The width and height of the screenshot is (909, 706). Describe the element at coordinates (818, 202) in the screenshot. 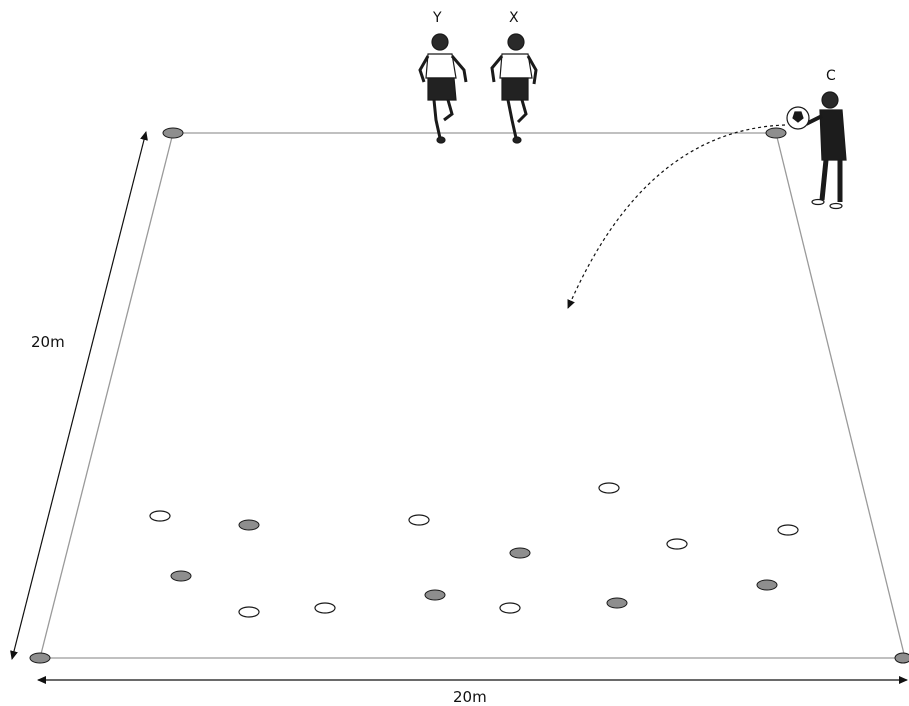

I see `coach-shoe-left` at that location.